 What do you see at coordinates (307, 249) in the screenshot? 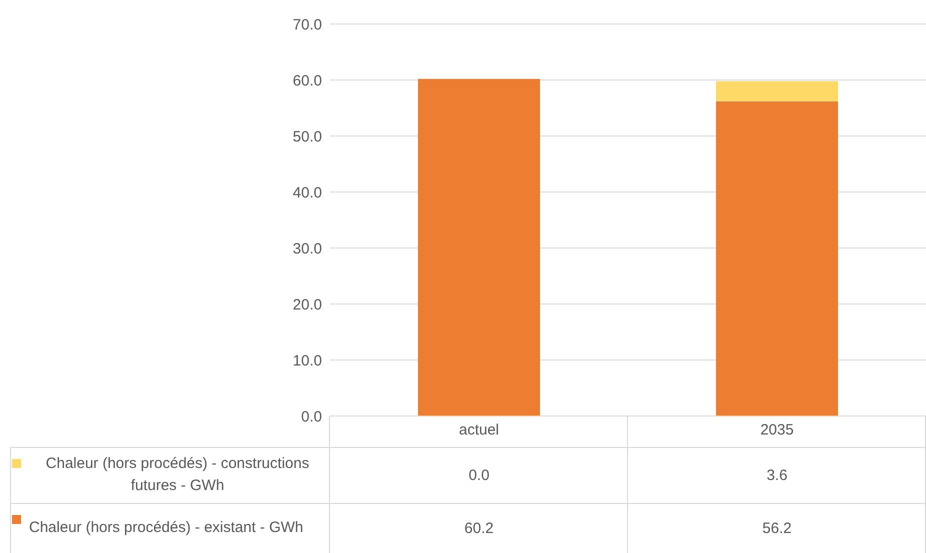
I see `y-tick-label: 30.0` at bounding box center [307, 249].